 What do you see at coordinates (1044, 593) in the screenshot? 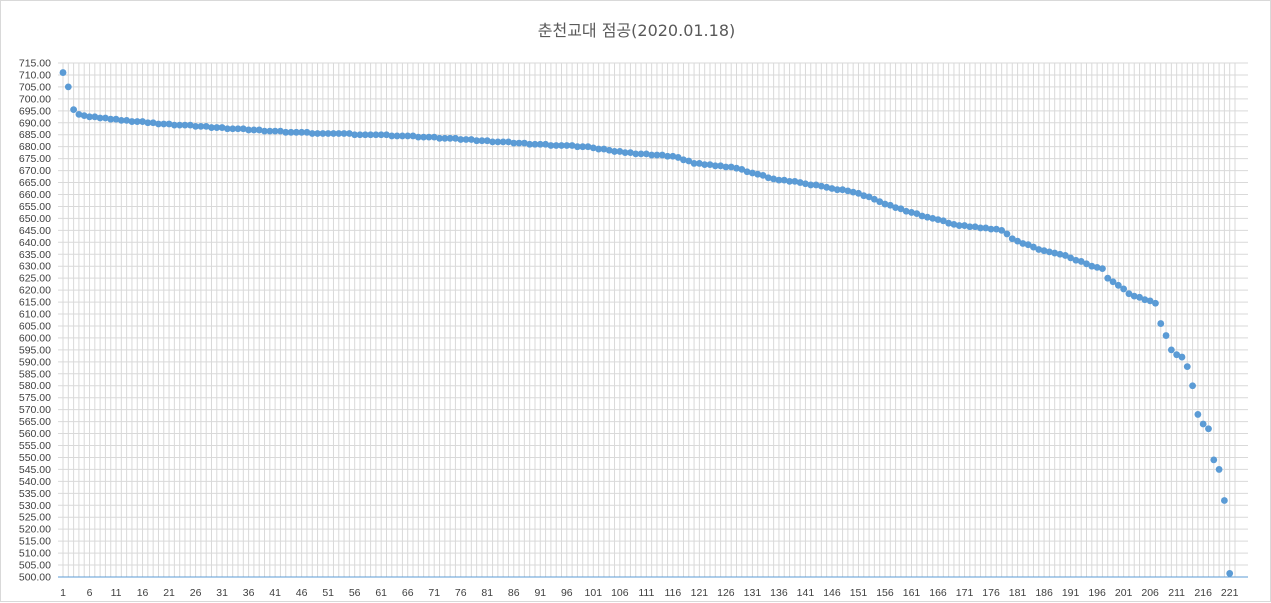
I see `x-tick-label: 186` at bounding box center [1044, 593].